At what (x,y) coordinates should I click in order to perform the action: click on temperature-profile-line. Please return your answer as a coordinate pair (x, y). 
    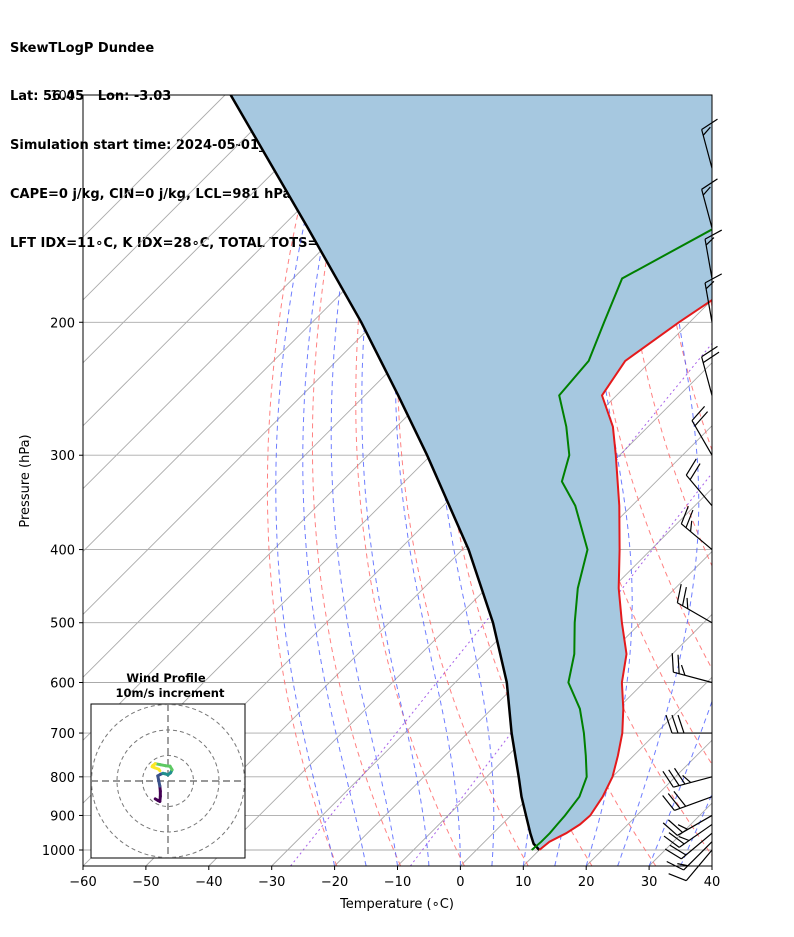
    Looking at the image, I should click on (625, 574).